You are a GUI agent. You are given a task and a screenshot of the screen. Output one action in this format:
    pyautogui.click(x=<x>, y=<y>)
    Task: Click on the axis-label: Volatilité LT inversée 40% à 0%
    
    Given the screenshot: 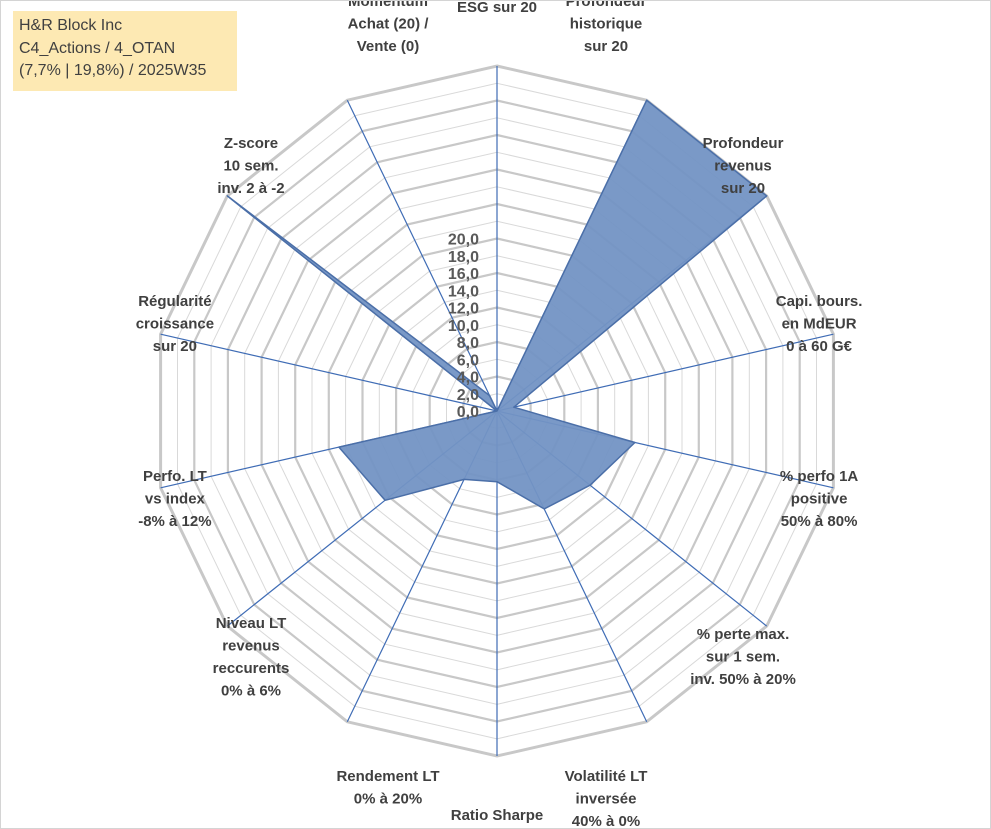 What is the action you would take?
    pyautogui.click(x=606, y=798)
    